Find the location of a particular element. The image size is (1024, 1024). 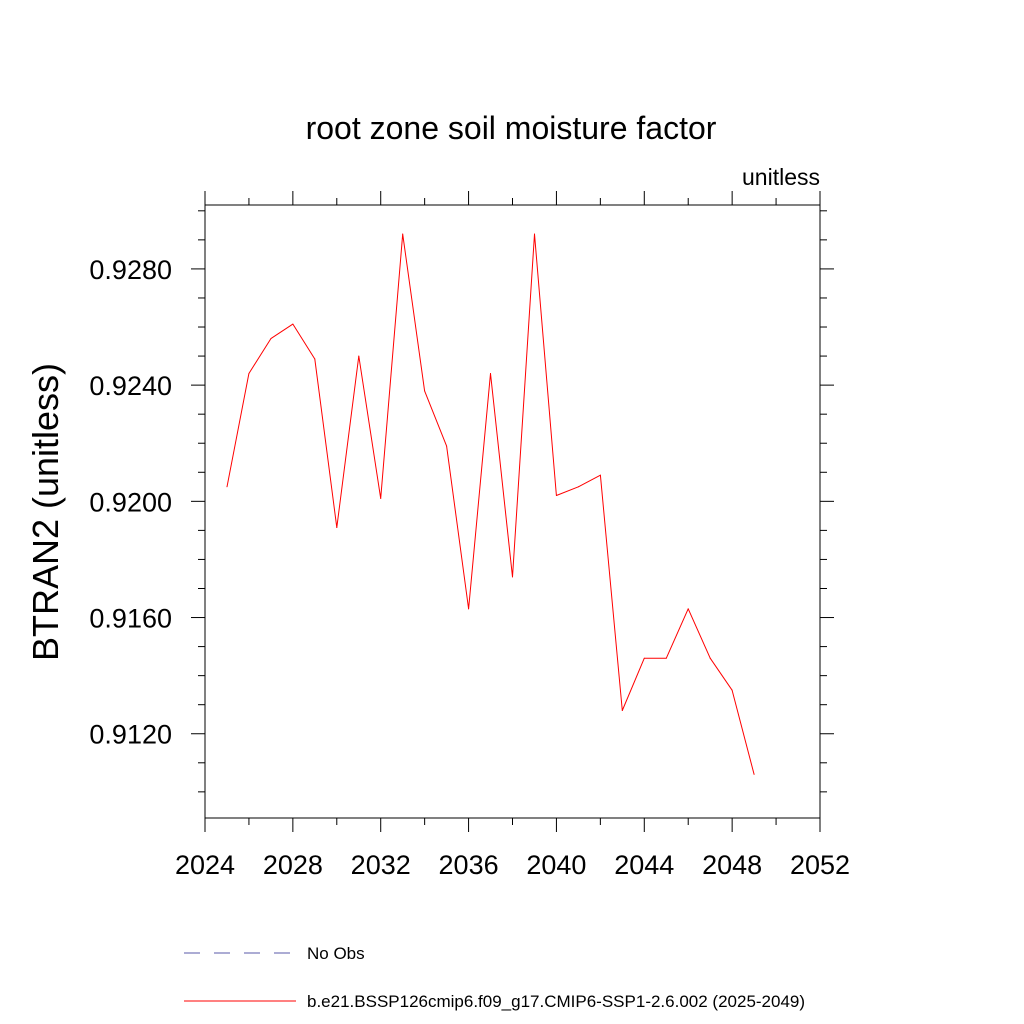

y-axis-label: BTRAN2 (unitless) is located at coordinates (45, 512).